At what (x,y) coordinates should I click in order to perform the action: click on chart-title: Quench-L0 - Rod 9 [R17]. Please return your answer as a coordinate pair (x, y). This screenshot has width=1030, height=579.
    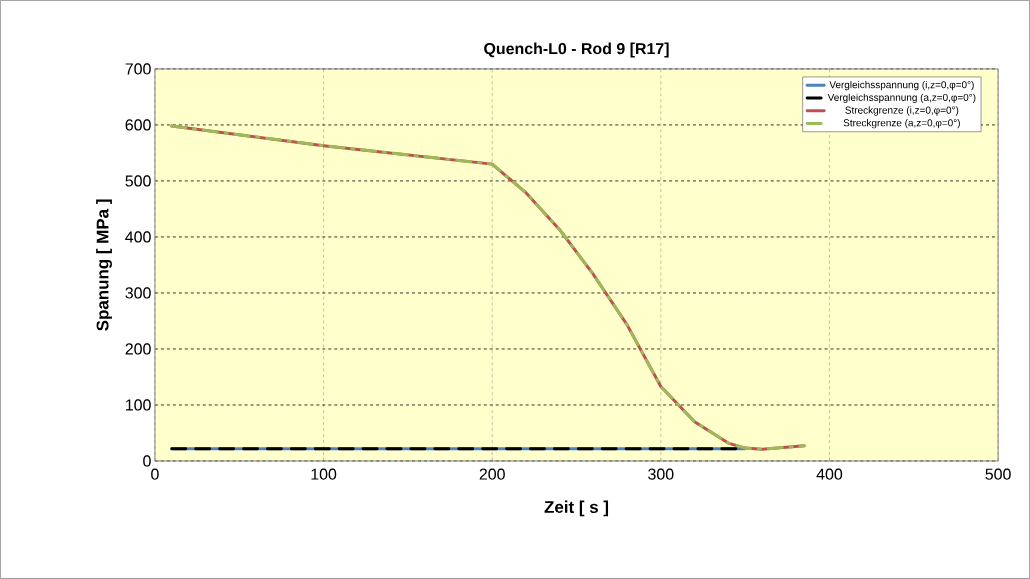
    Looking at the image, I should click on (576, 50).